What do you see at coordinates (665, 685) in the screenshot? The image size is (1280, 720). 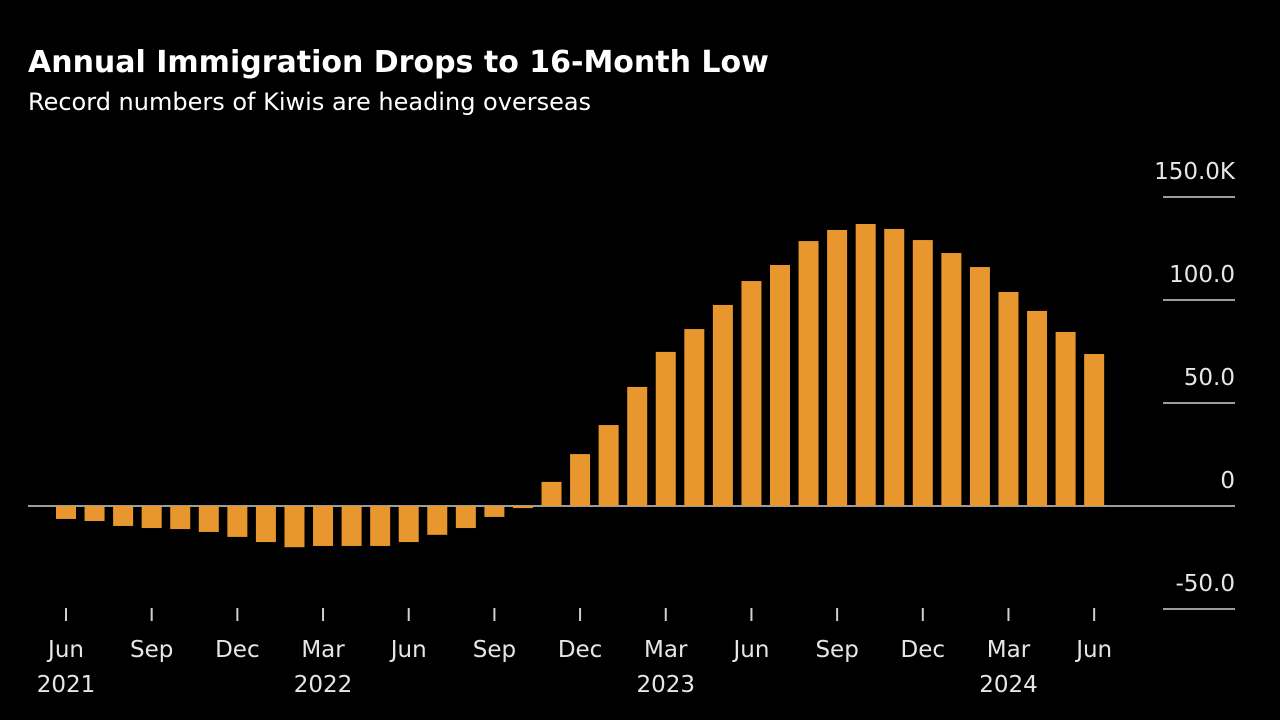 I see `x-year-label: 2023` at bounding box center [665, 685].